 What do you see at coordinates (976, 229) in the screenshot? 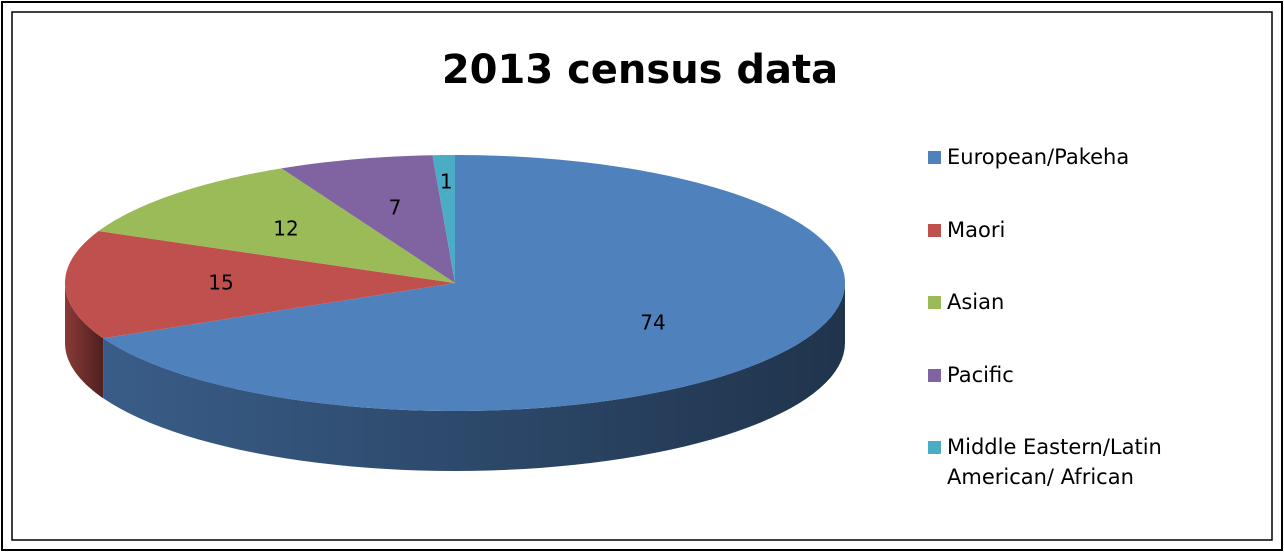
I see `legend-label: Maori` at bounding box center [976, 229].